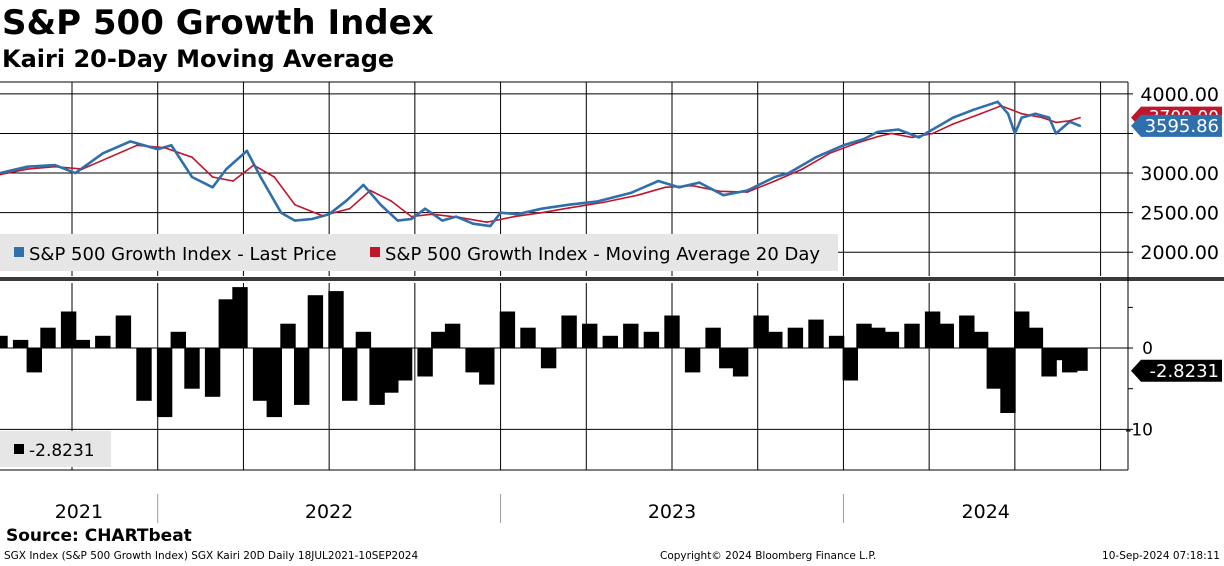 The width and height of the screenshot is (1224, 566). I want to click on year-label: 2022, so click(329, 512).